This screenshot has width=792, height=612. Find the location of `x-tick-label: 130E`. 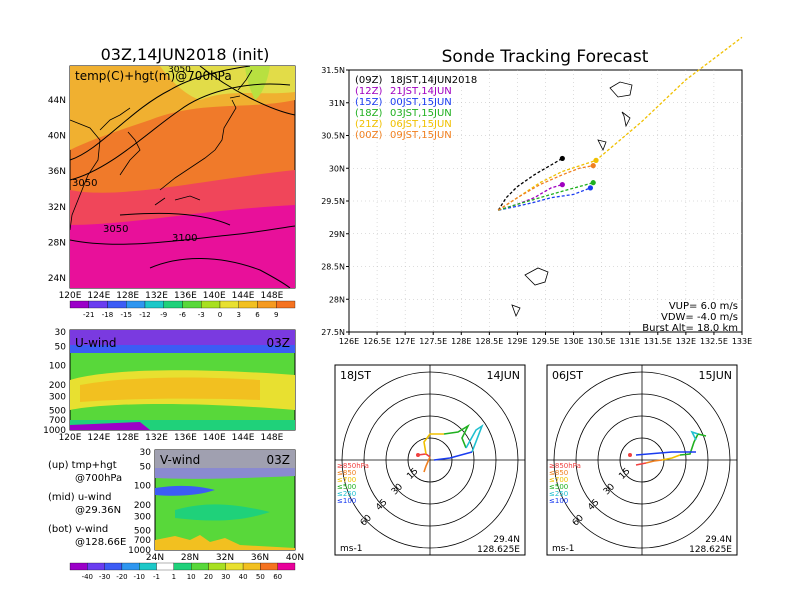

x-tick-label: 130E is located at coordinates (573, 341).